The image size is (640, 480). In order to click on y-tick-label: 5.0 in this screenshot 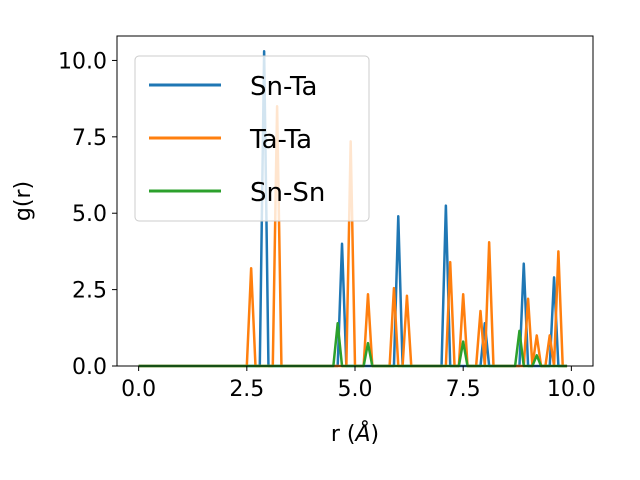, I will do `click(89, 214)`.